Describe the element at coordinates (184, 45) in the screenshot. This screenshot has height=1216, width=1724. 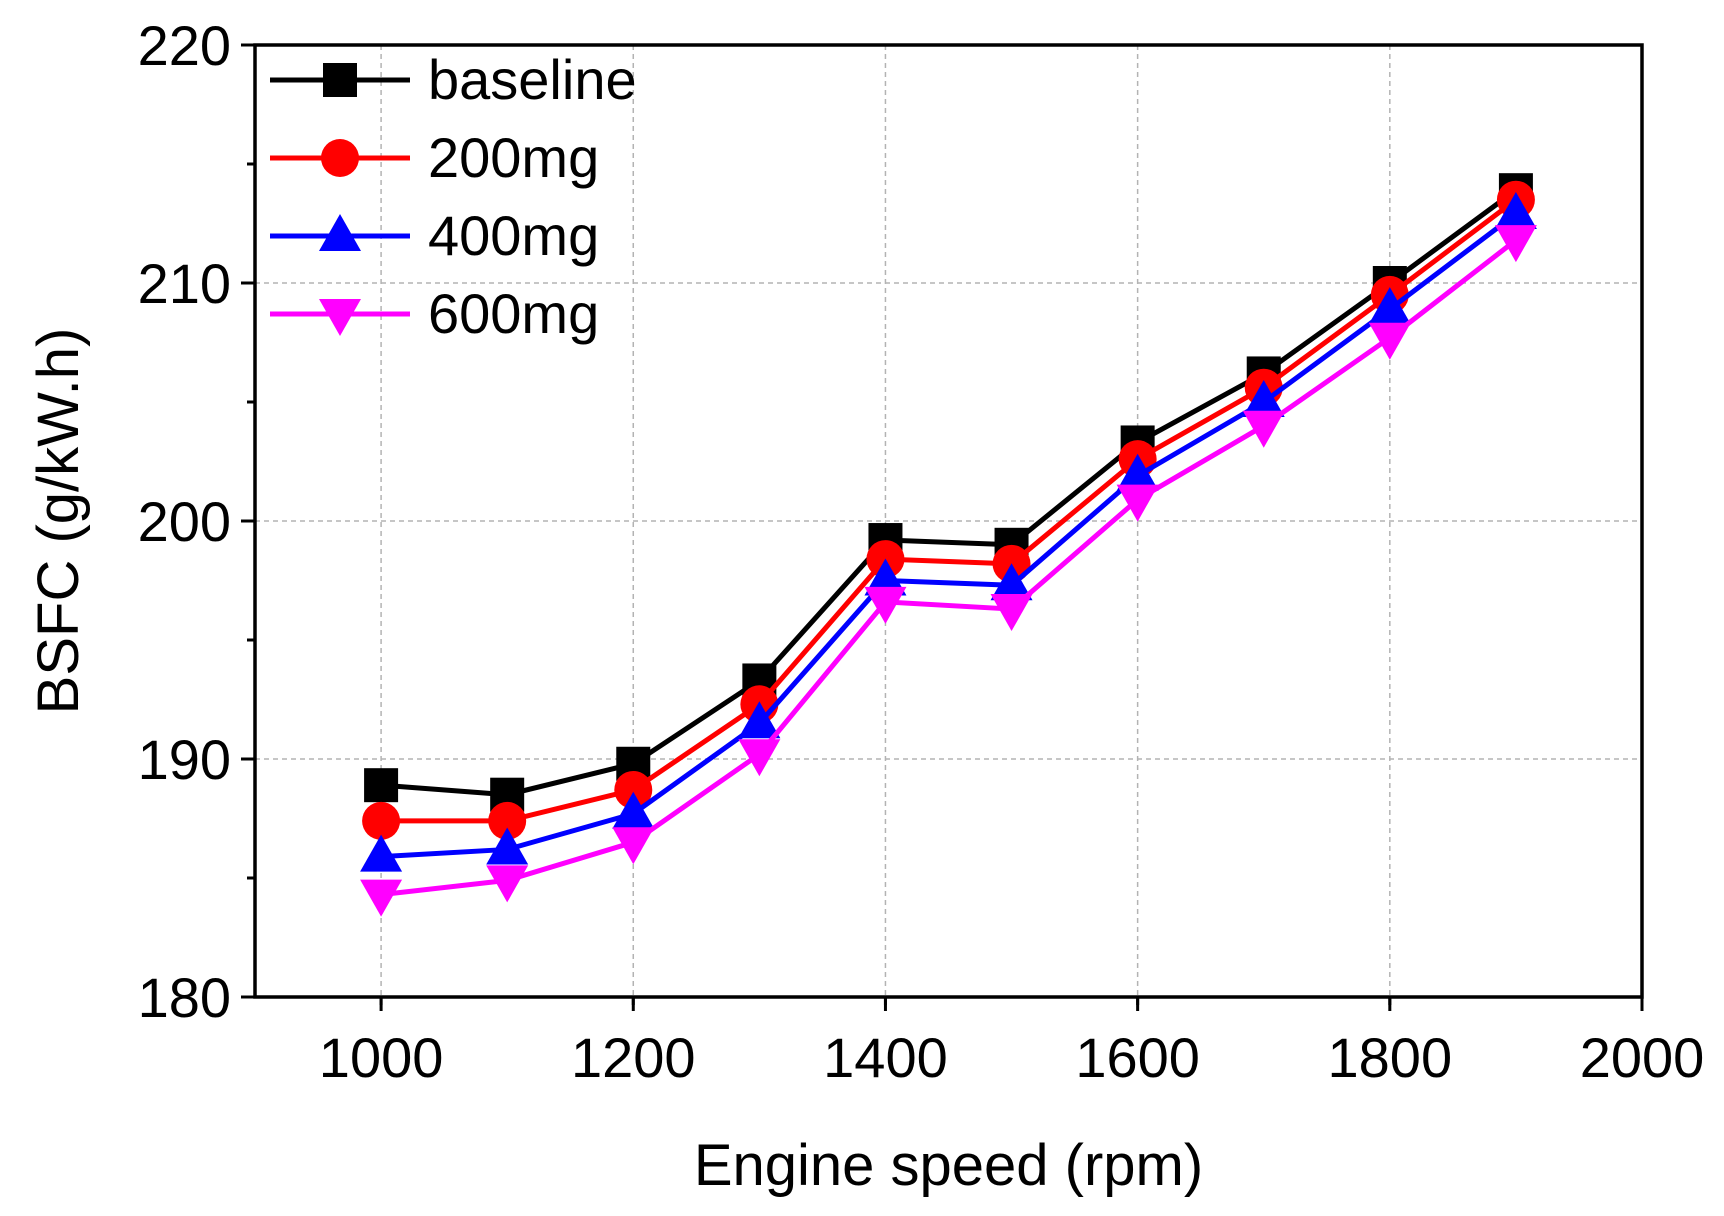
I see `y-tick-label: 220` at that location.